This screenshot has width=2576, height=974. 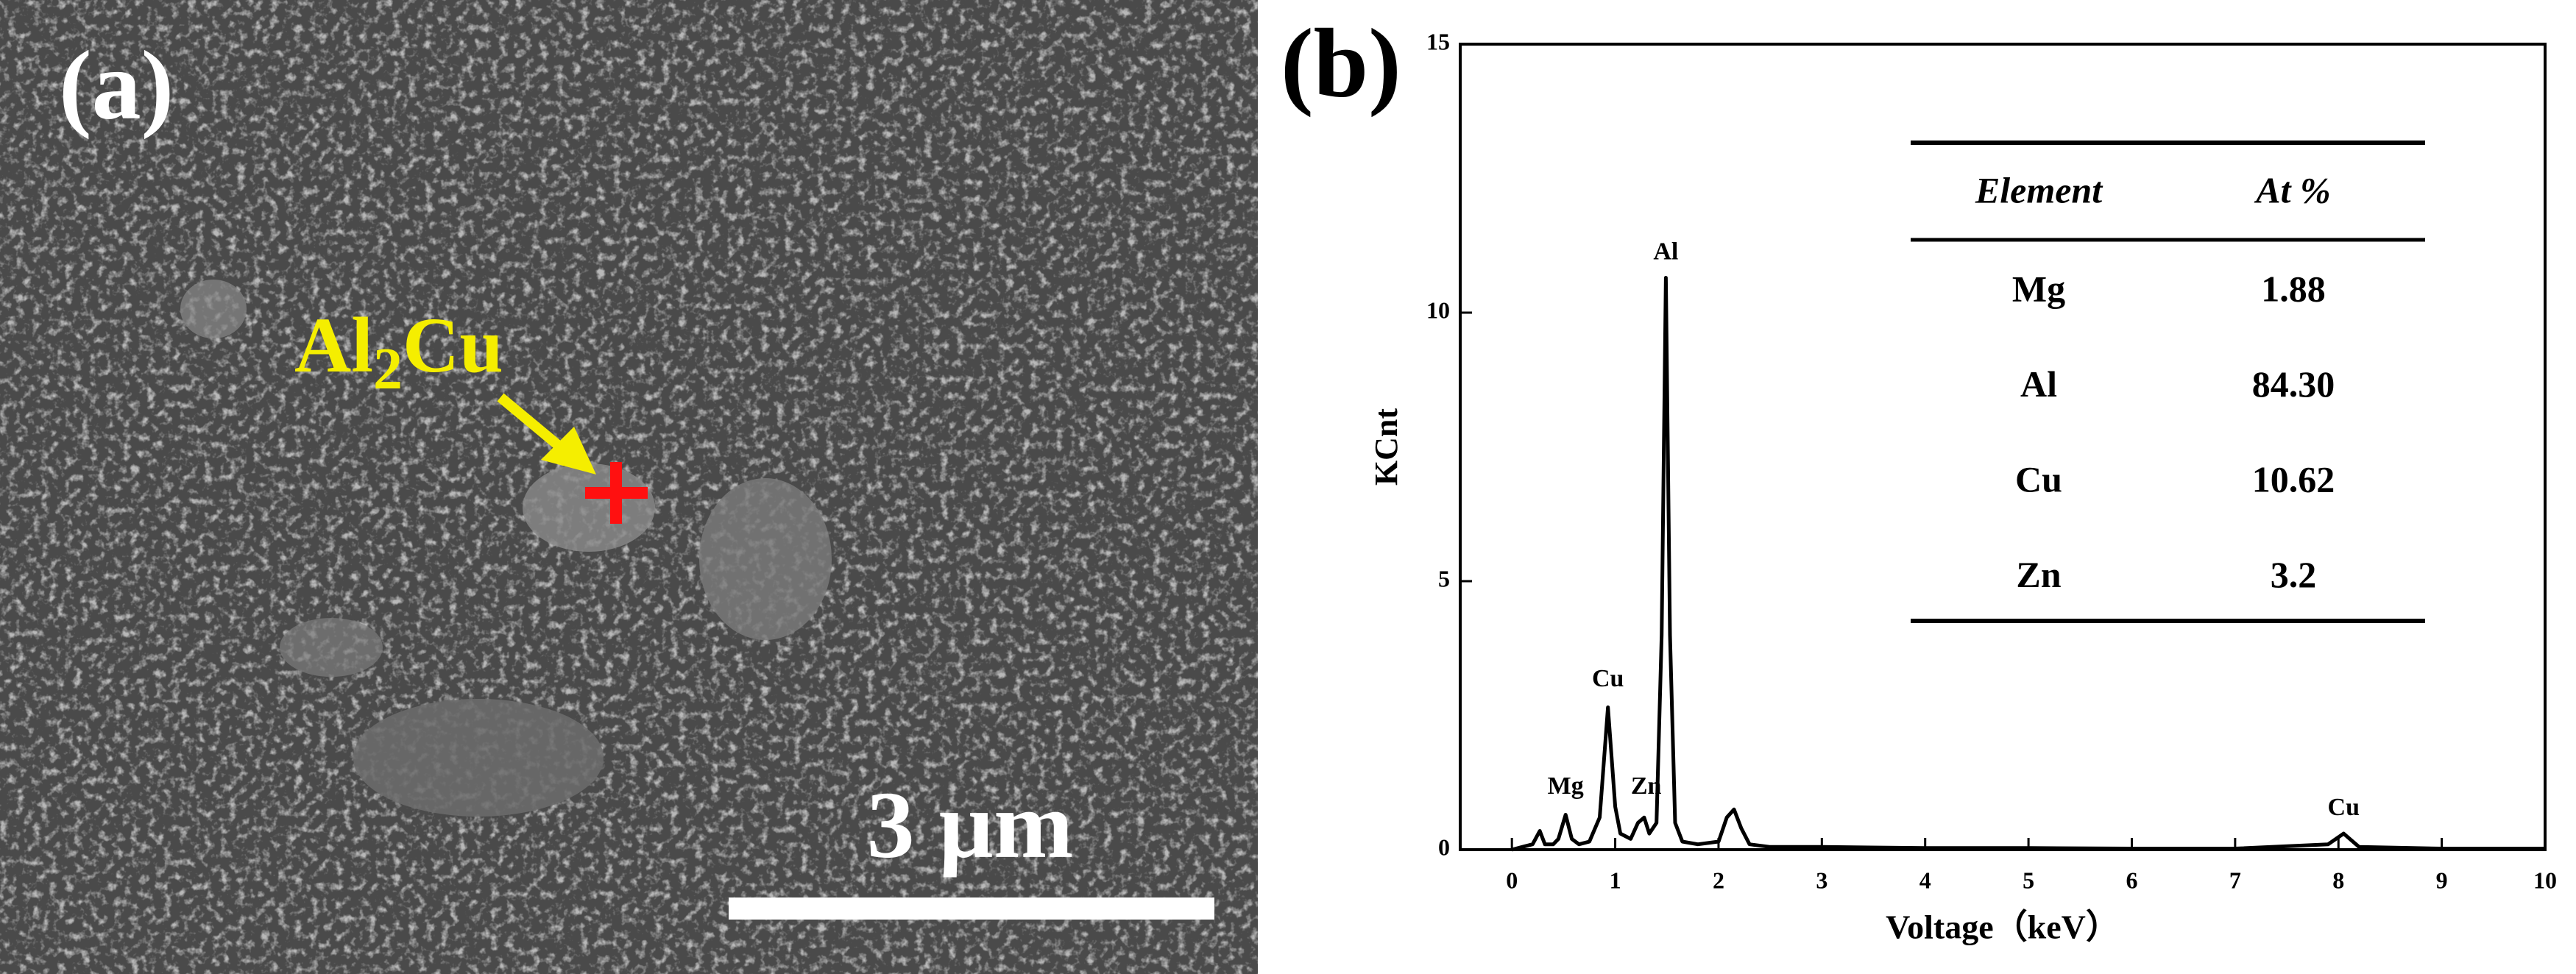 I want to click on panel-label: (b), so click(x=1341, y=64).